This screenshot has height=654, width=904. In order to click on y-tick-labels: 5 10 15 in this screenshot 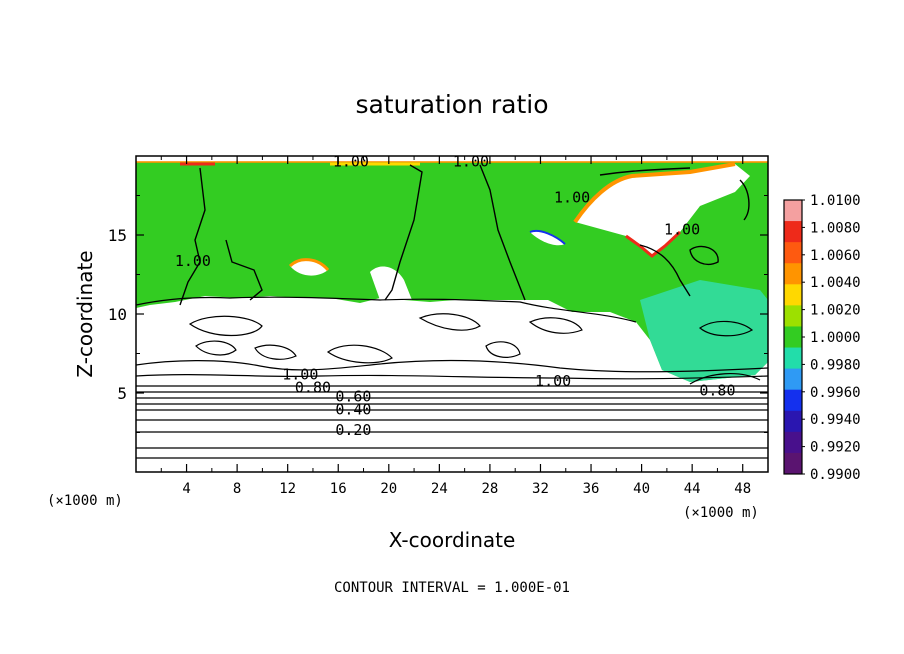, I will do `click(117, 314)`.